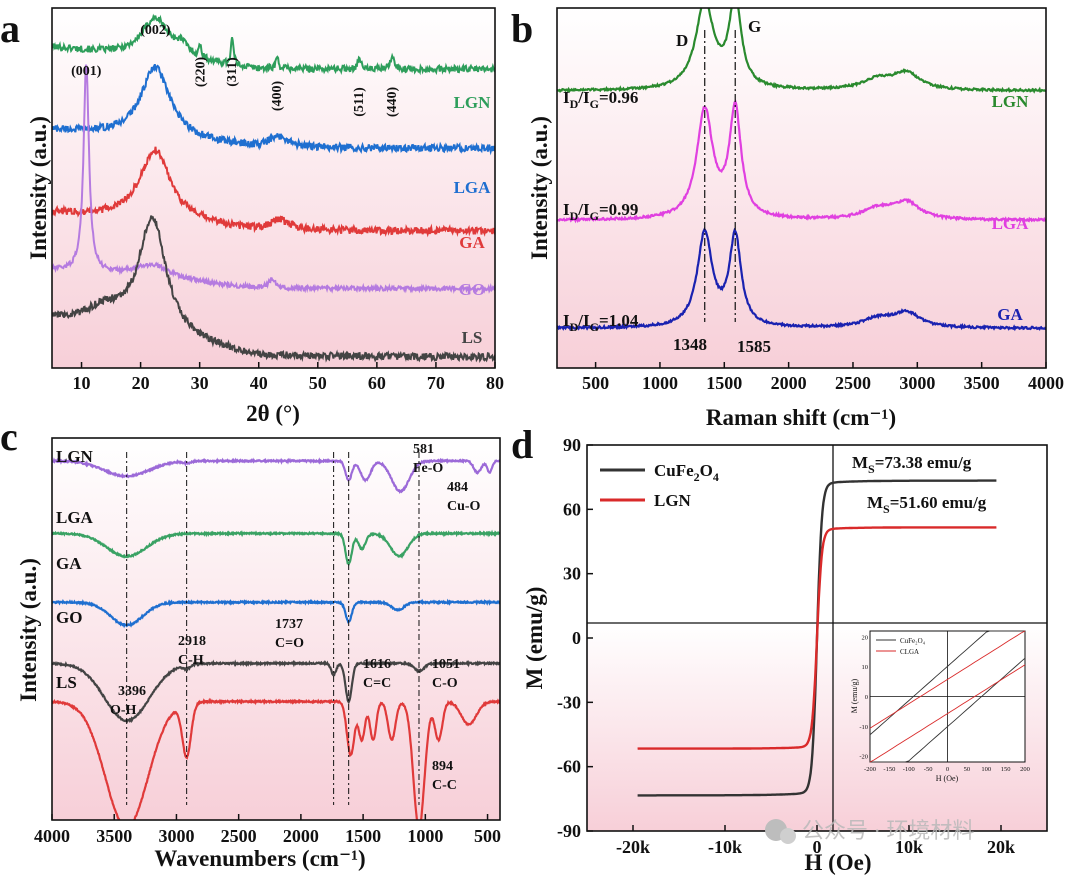  What do you see at coordinates (888, 830) in the screenshot?
I see `watermark-text: 公众号 · 环境材料` at bounding box center [888, 830].